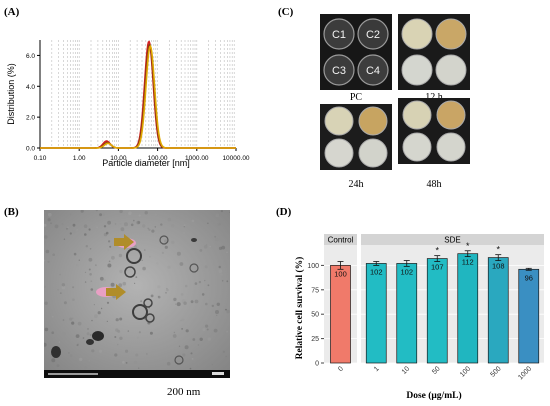 The height and width of the screenshot is (406, 550). I want to click on panel-a-label: (A), so click(12, 12).